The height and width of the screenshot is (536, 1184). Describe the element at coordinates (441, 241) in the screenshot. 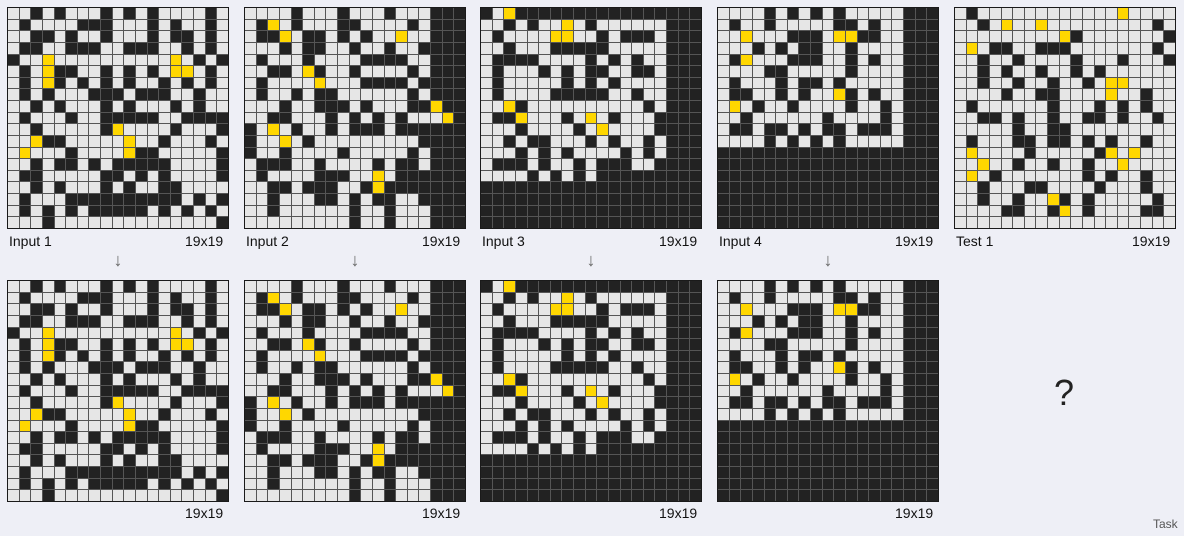

I see `example-2-input-size: 19x19` at that location.